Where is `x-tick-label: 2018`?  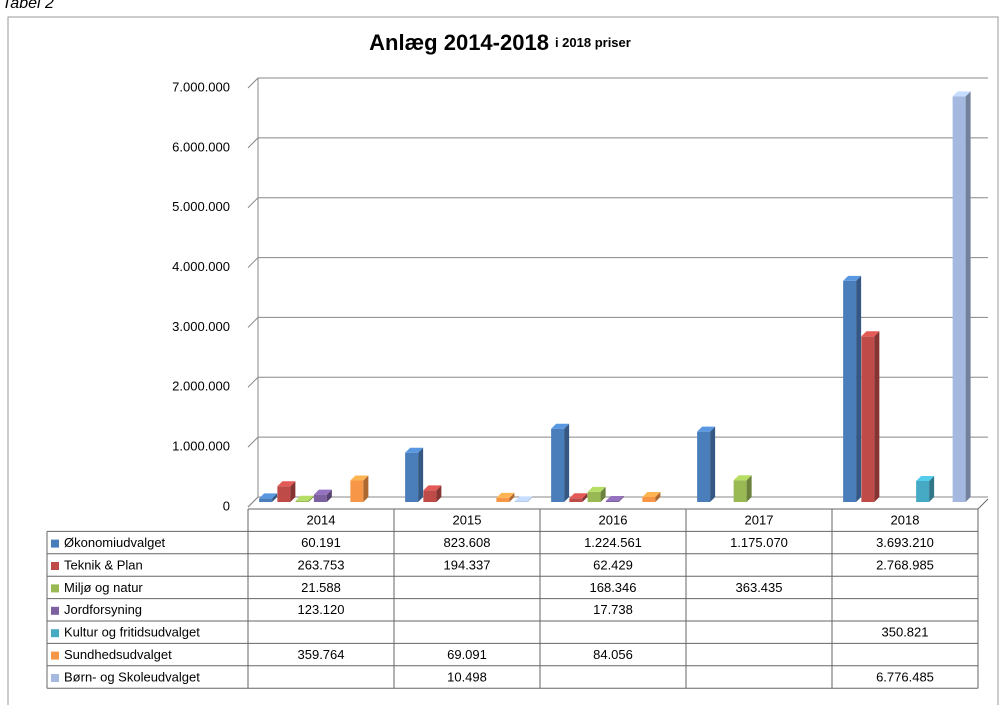 x-tick-label: 2018 is located at coordinates (905, 520).